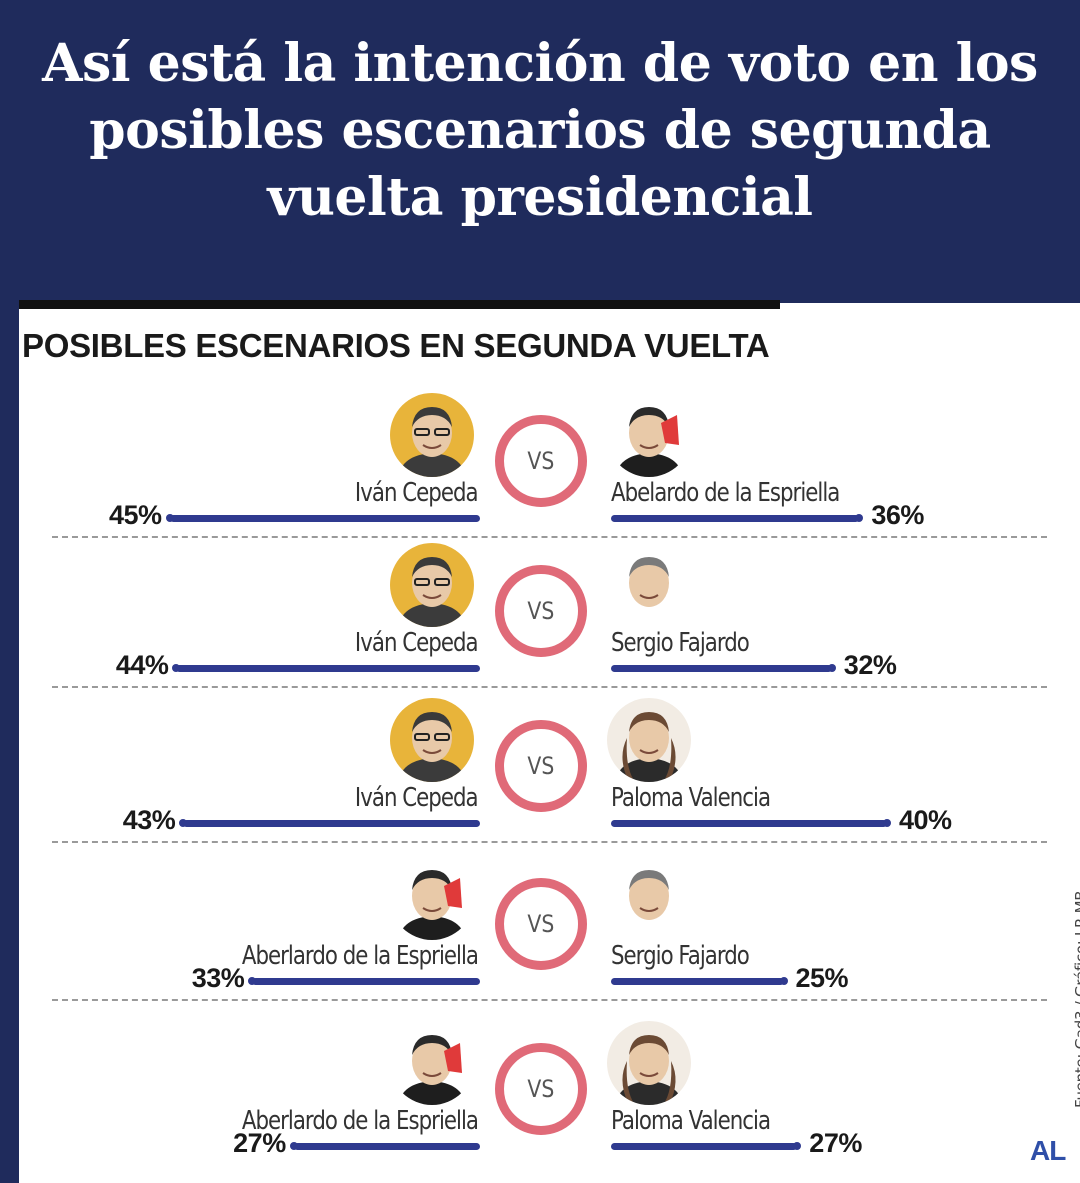  What do you see at coordinates (149, 820) in the screenshot?
I see `value-label-left: 43%` at bounding box center [149, 820].